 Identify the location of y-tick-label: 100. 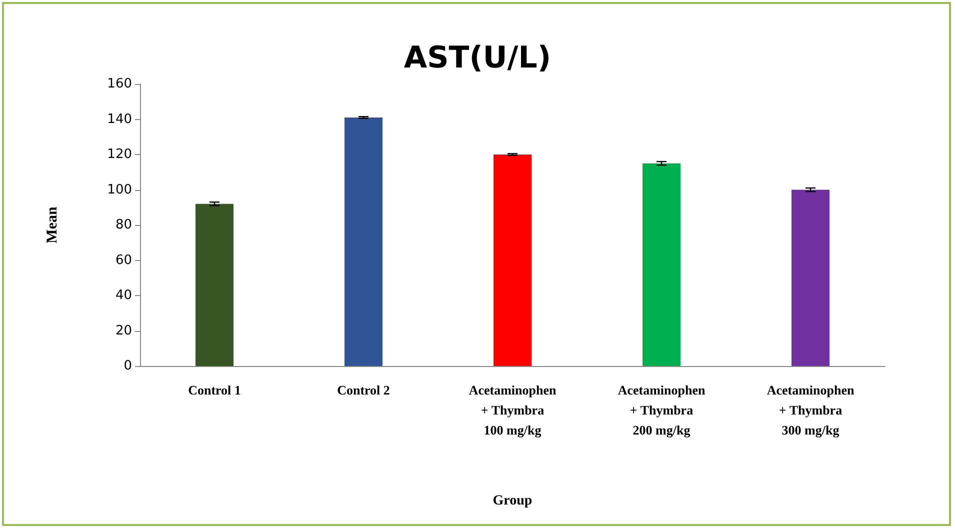
(119, 190).